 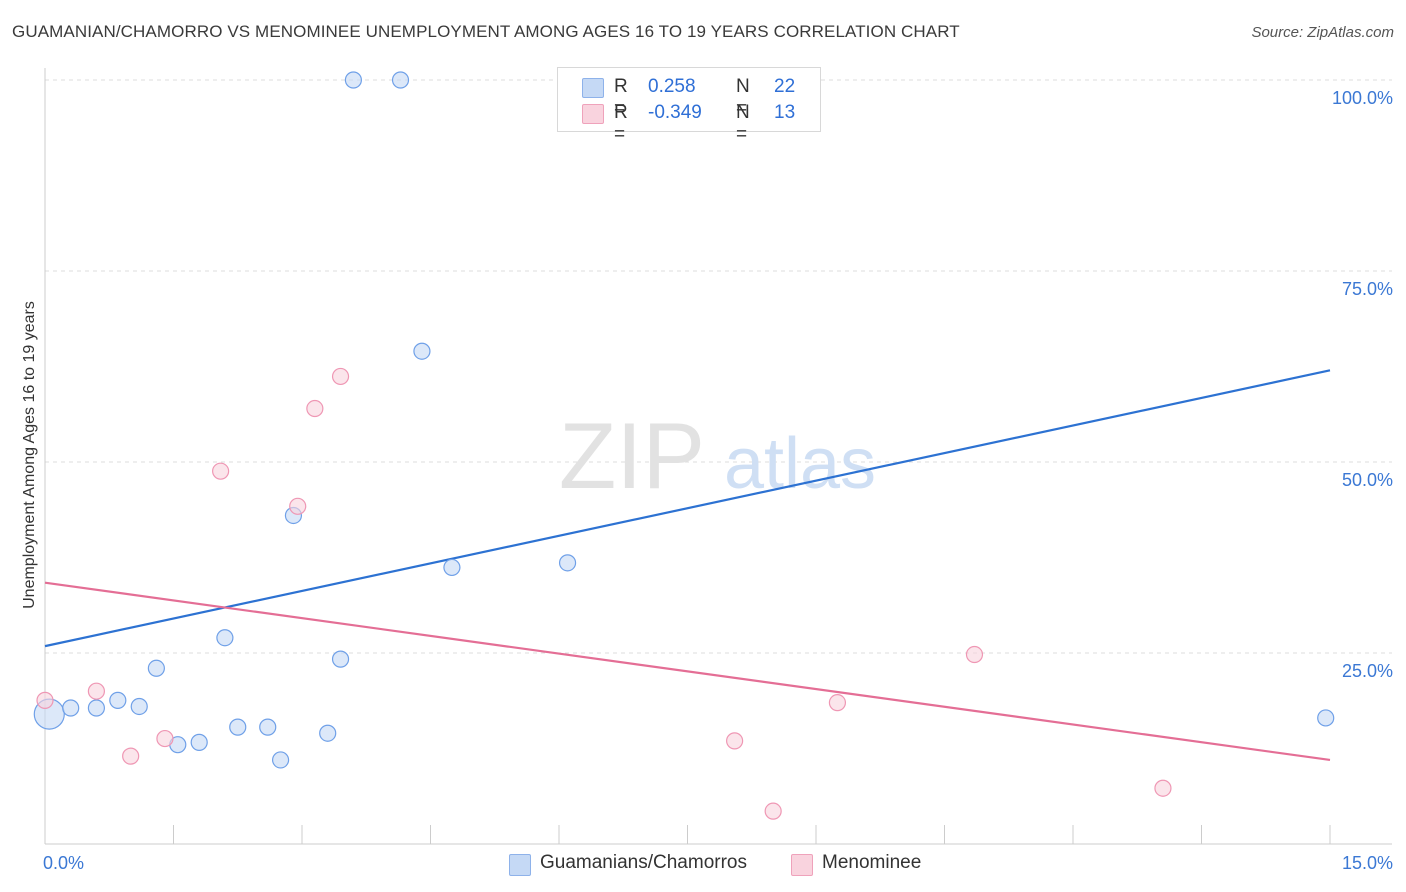 I want to click on y-tick-label: 50.0%, so click(x=1367, y=480).